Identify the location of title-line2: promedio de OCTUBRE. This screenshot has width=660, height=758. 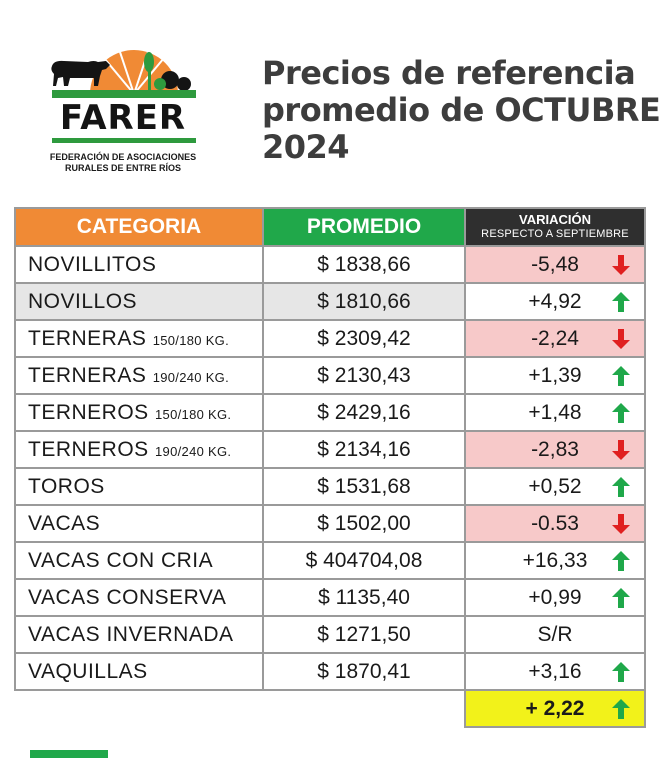
(461, 110).